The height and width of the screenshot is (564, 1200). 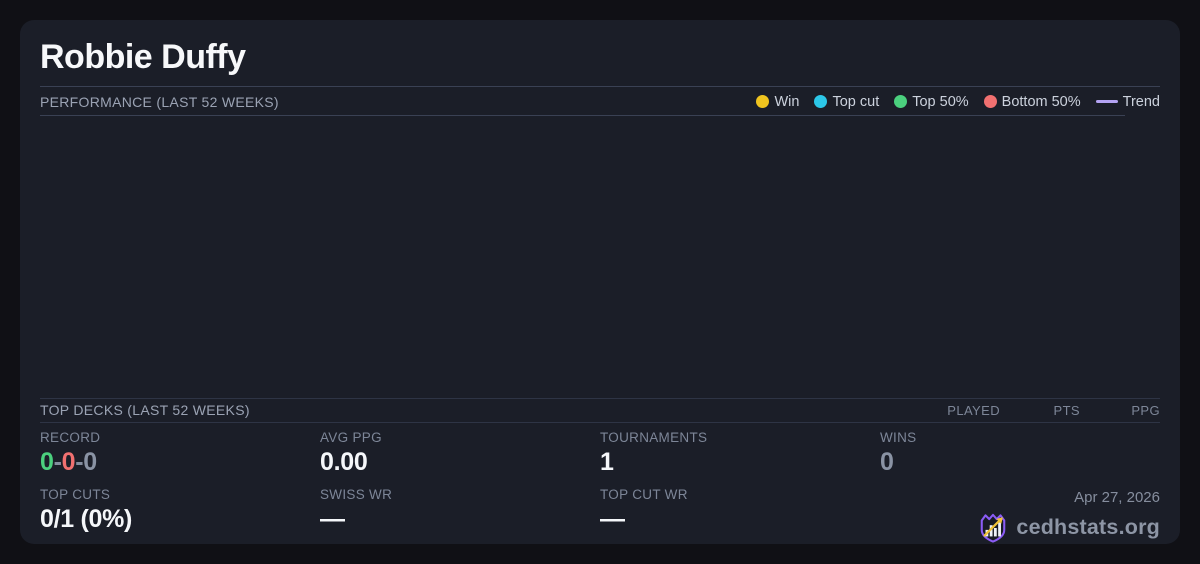 I want to click on legend-item-top-cut: Top cut, so click(x=846, y=102).